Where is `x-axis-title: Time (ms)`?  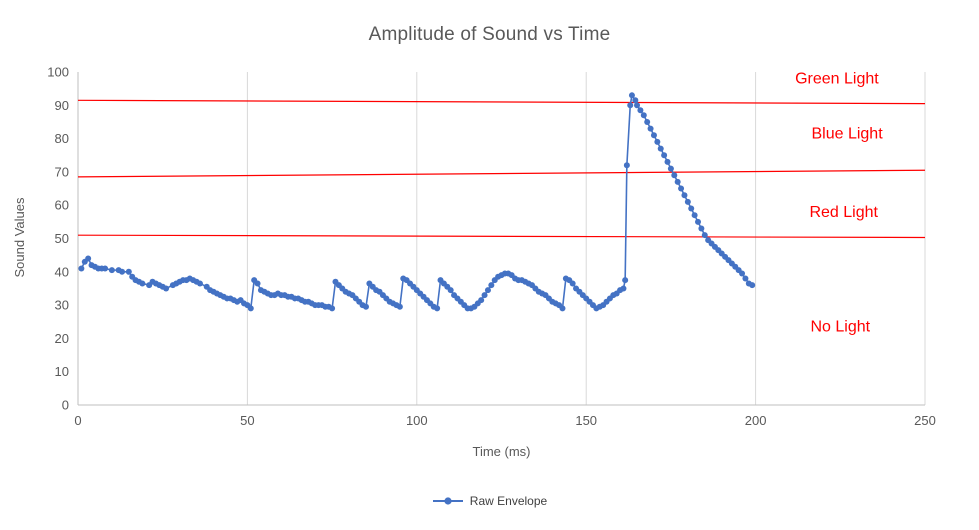
x-axis-title: Time (ms) is located at coordinates (501, 451).